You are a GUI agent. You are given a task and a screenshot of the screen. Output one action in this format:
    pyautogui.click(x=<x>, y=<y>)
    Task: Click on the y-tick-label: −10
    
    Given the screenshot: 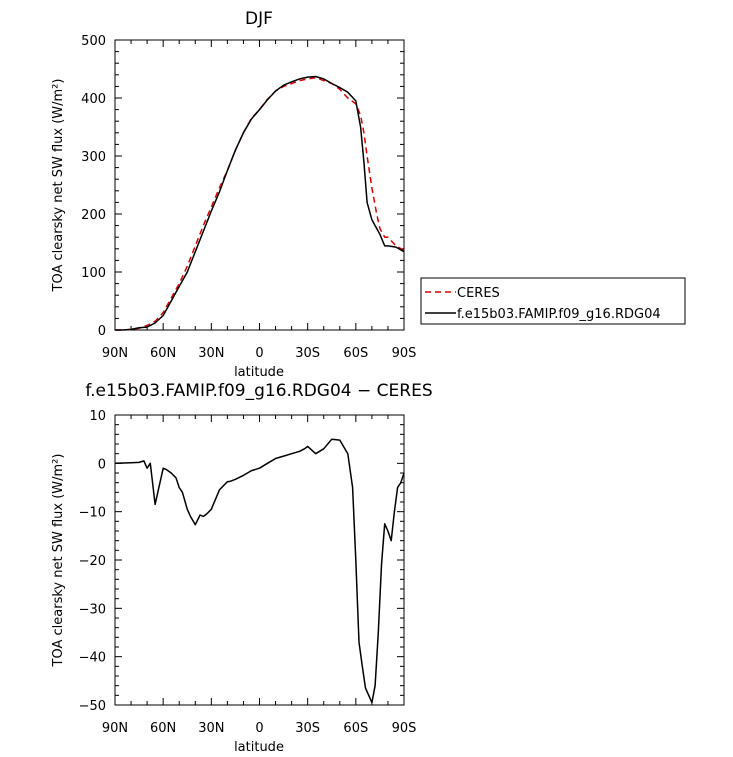 What is the action you would take?
    pyautogui.click(x=92, y=513)
    